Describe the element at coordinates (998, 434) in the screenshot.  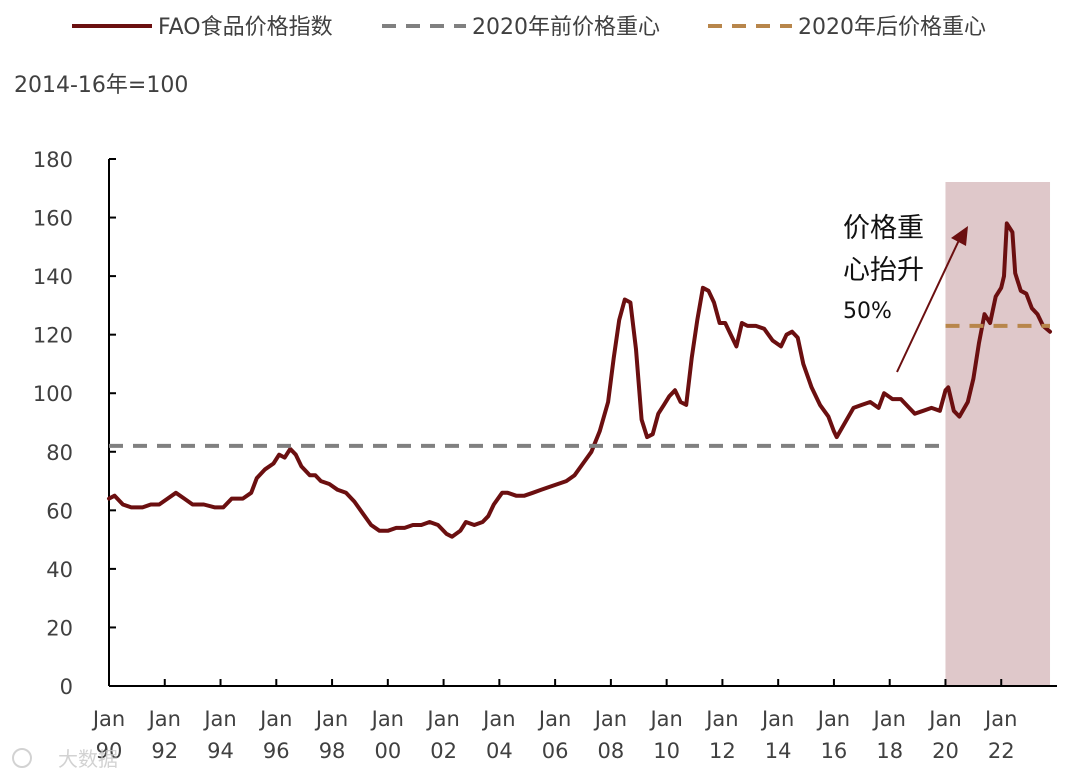
I see `shaded-region-2020-onward` at that location.